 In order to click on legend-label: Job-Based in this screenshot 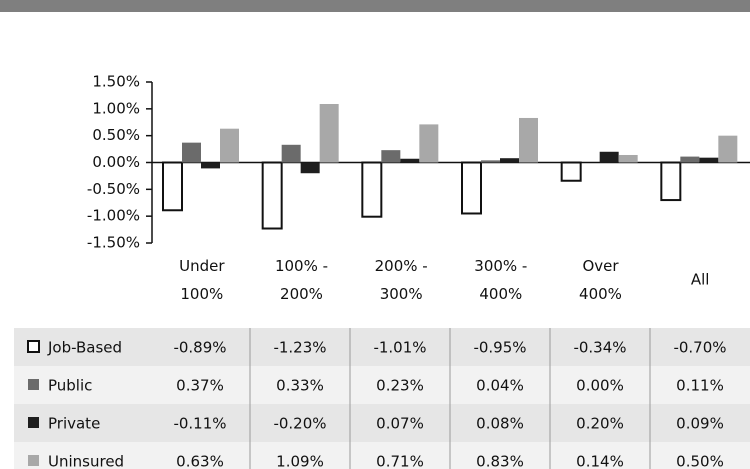, I will do `click(84, 348)`.